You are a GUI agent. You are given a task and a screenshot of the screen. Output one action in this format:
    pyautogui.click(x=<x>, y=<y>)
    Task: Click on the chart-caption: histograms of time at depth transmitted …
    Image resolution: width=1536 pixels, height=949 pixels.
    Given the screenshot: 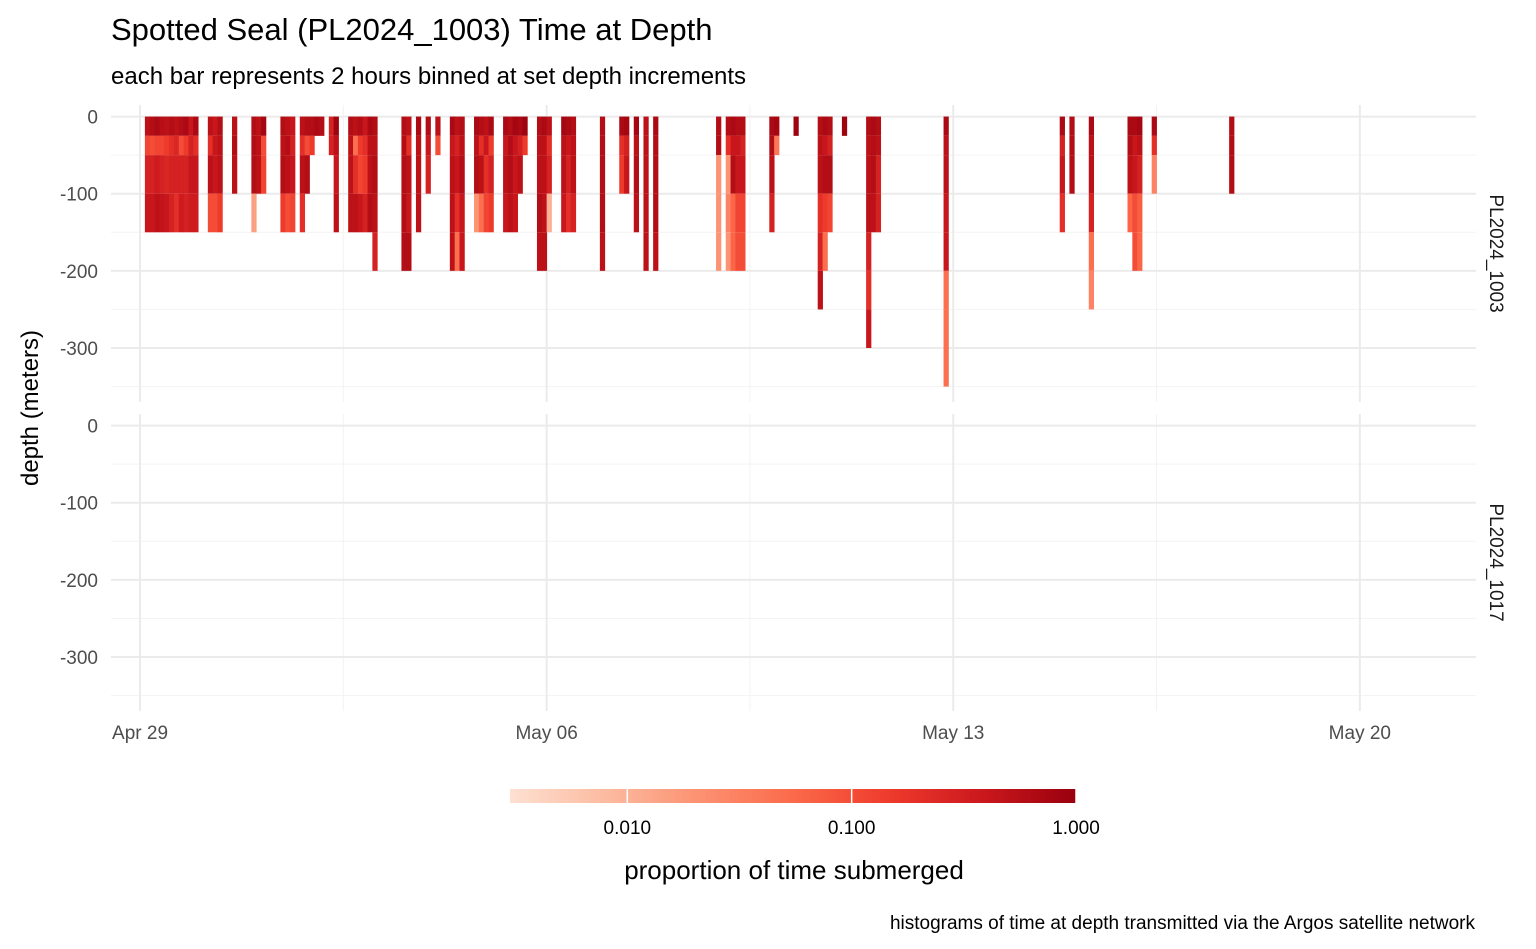 What is the action you would take?
    pyautogui.click(x=1183, y=923)
    